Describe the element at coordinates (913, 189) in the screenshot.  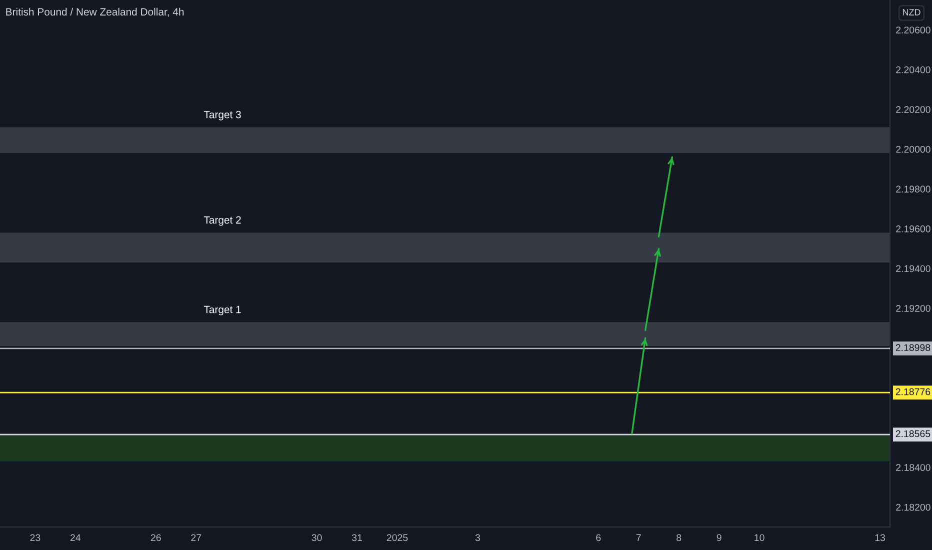
I see `y-tick-label: 2.19800` at that location.